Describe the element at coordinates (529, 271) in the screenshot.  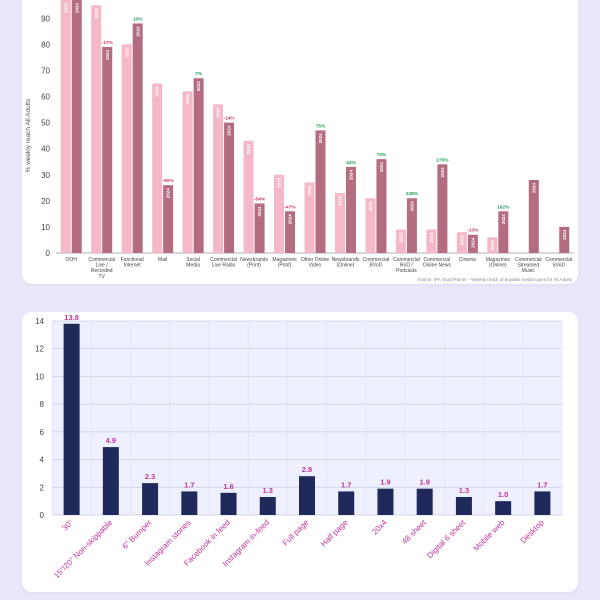
I see `category-label: Music` at that location.